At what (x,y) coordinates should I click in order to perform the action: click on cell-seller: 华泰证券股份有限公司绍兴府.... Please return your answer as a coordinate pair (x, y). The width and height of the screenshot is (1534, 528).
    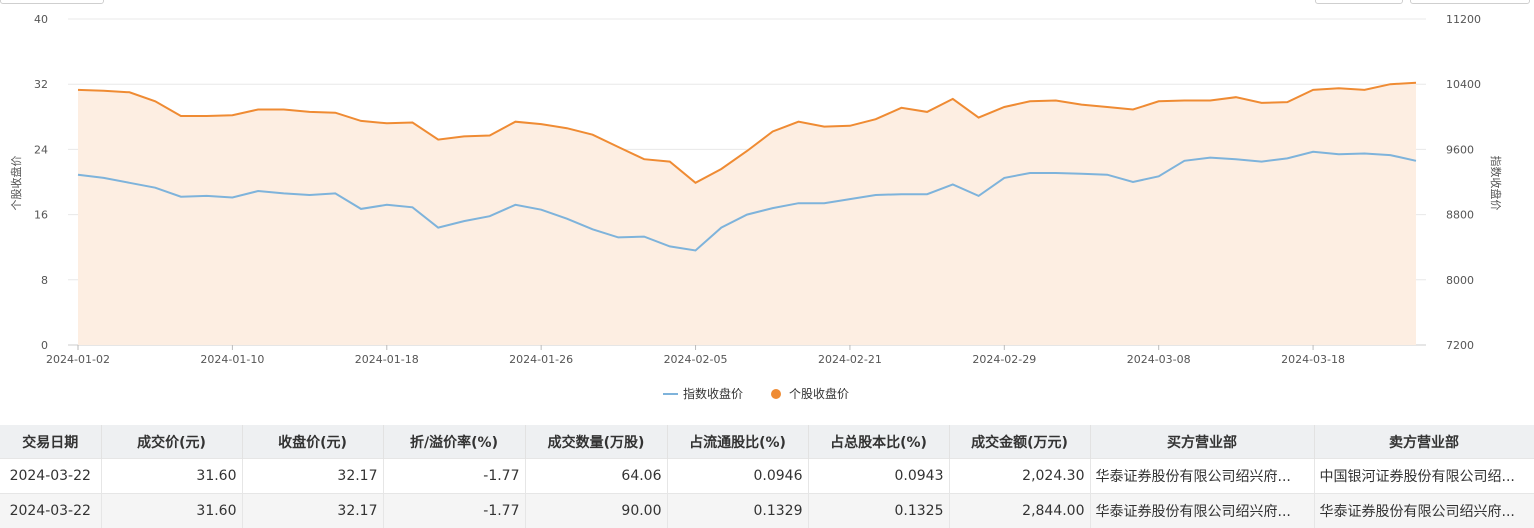
    Looking at the image, I should click on (1424, 511).